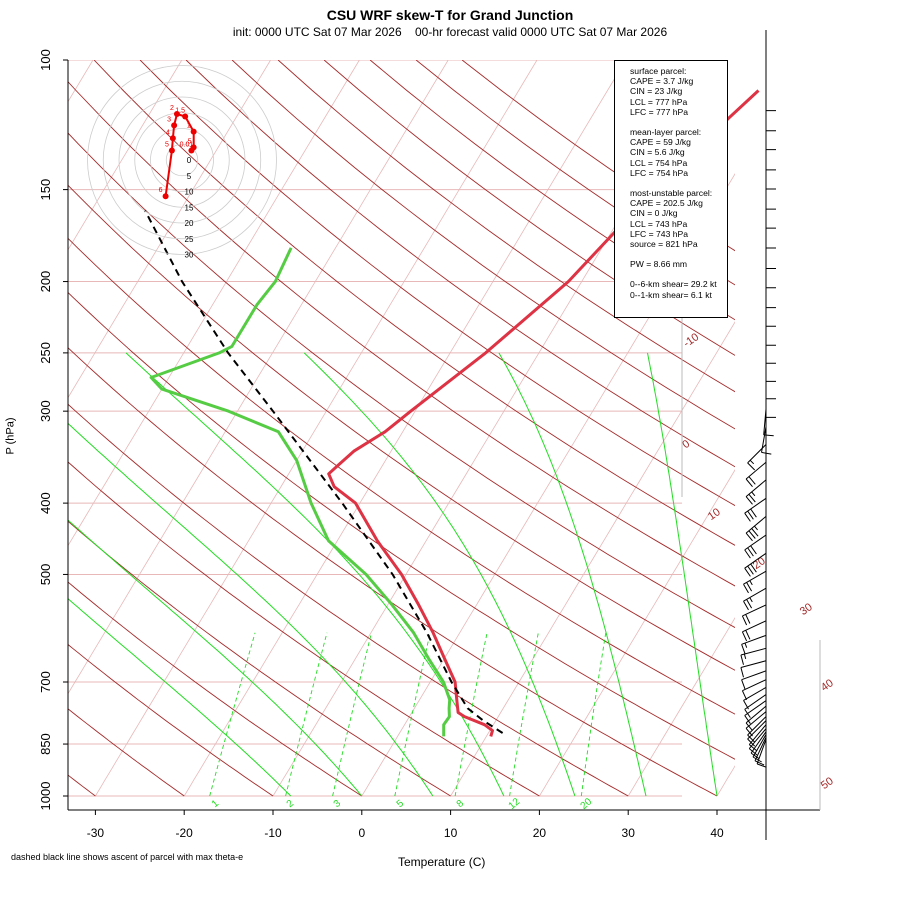  What do you see at coordinates (172, 108) in the screenshot?
I see `hodograph-height-label: 2` at bounding box center [172, 108].